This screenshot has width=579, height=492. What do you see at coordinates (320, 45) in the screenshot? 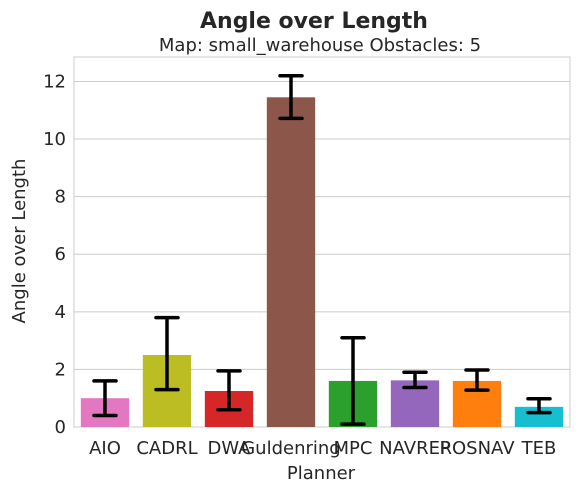
I see `chart-subtitle: Map: small_warehouse Obstacles: 5` at bounding box center [320, 45].